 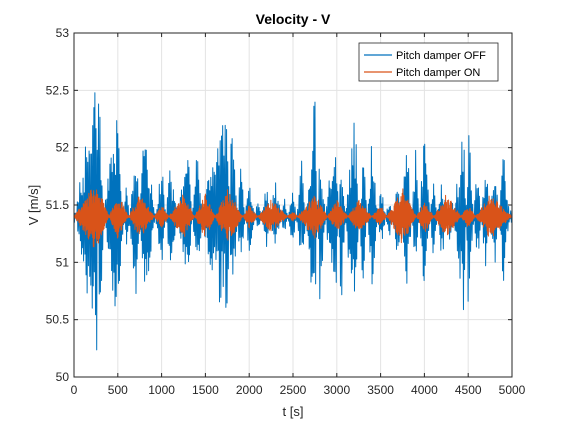 I want to click on y-tick-label: 50.5, so click(x=58, y=320).